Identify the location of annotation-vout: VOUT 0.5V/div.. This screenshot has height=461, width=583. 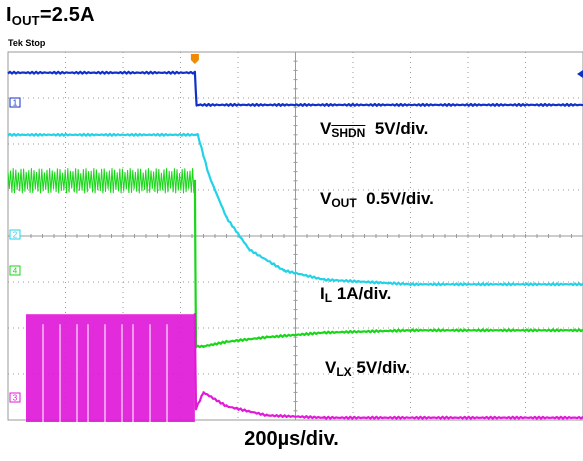
(377, 199).